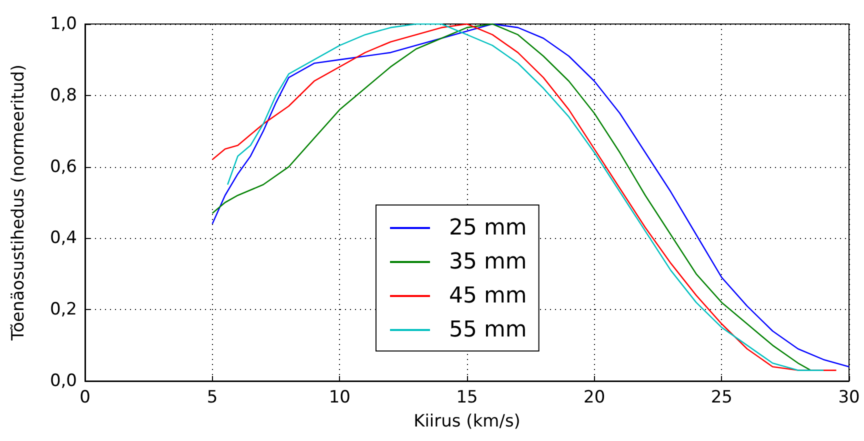 The height and width of the screenshot is (441, 864). Describe the element at coordinates (63, 24) in the screenshot. I see `y-tick-label: 1,0` at that location.